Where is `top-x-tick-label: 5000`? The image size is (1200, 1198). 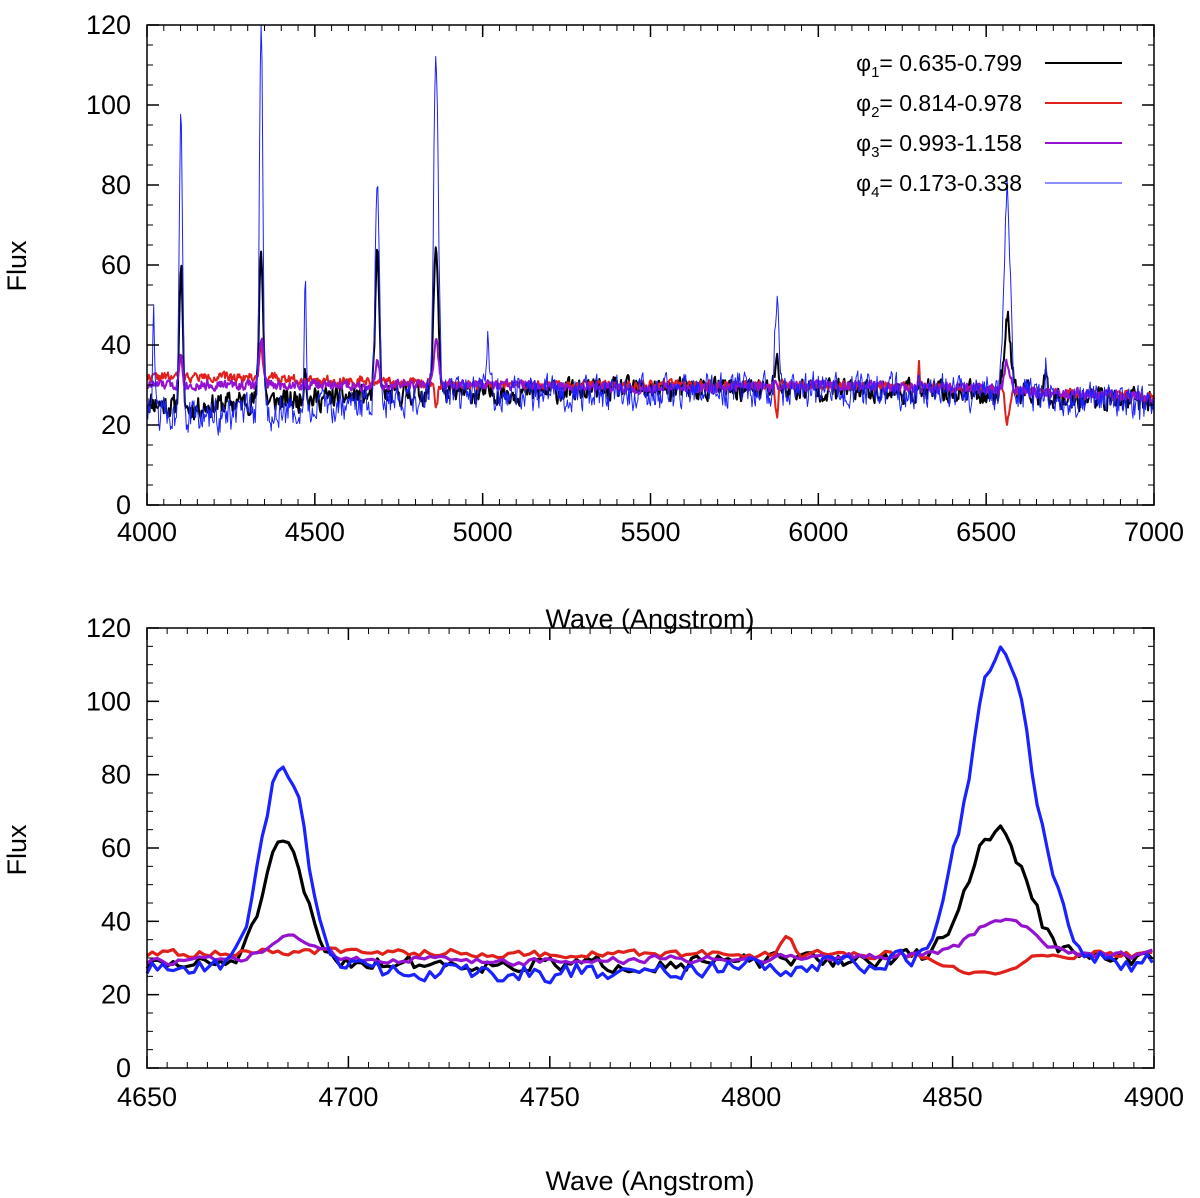 top-x-tick-label: 5000 is located at coordinates (483, 532).